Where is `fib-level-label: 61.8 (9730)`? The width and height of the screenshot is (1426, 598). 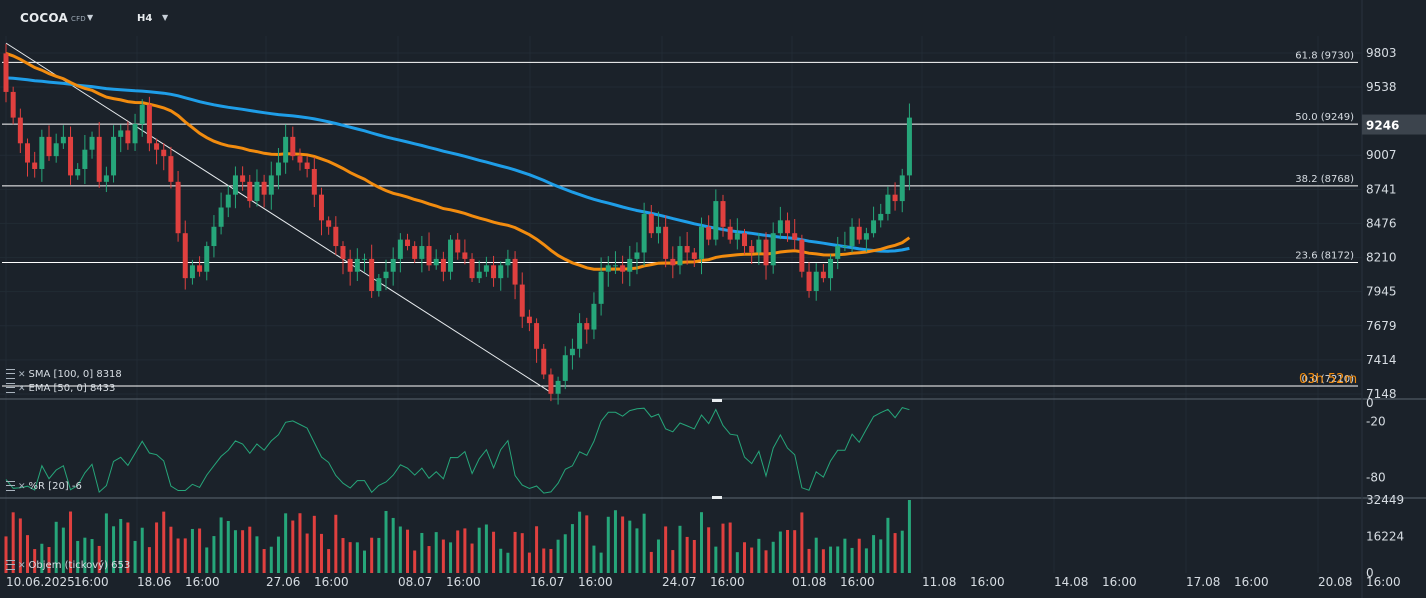 fib-level-label: 61.8 (9730) is located at coordinates (1324, 55).